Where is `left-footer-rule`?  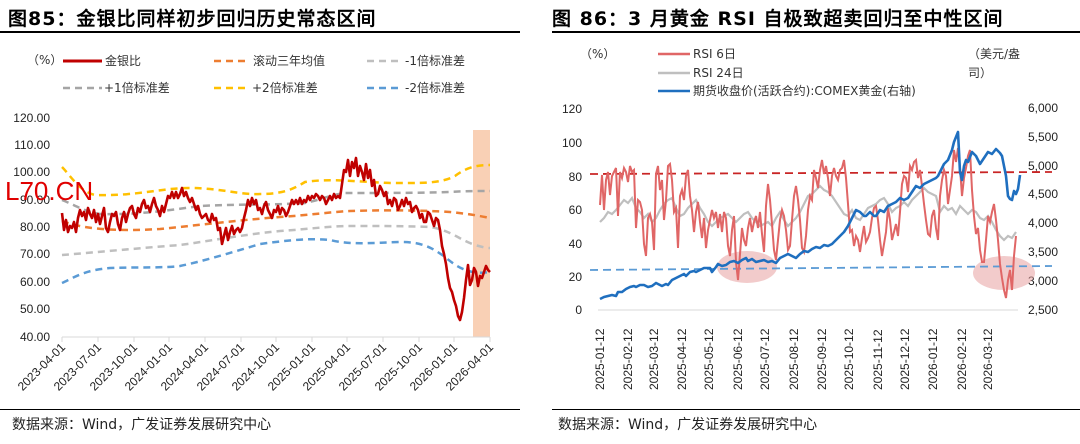
left-footer-rule is located at coordinates (260, 409).